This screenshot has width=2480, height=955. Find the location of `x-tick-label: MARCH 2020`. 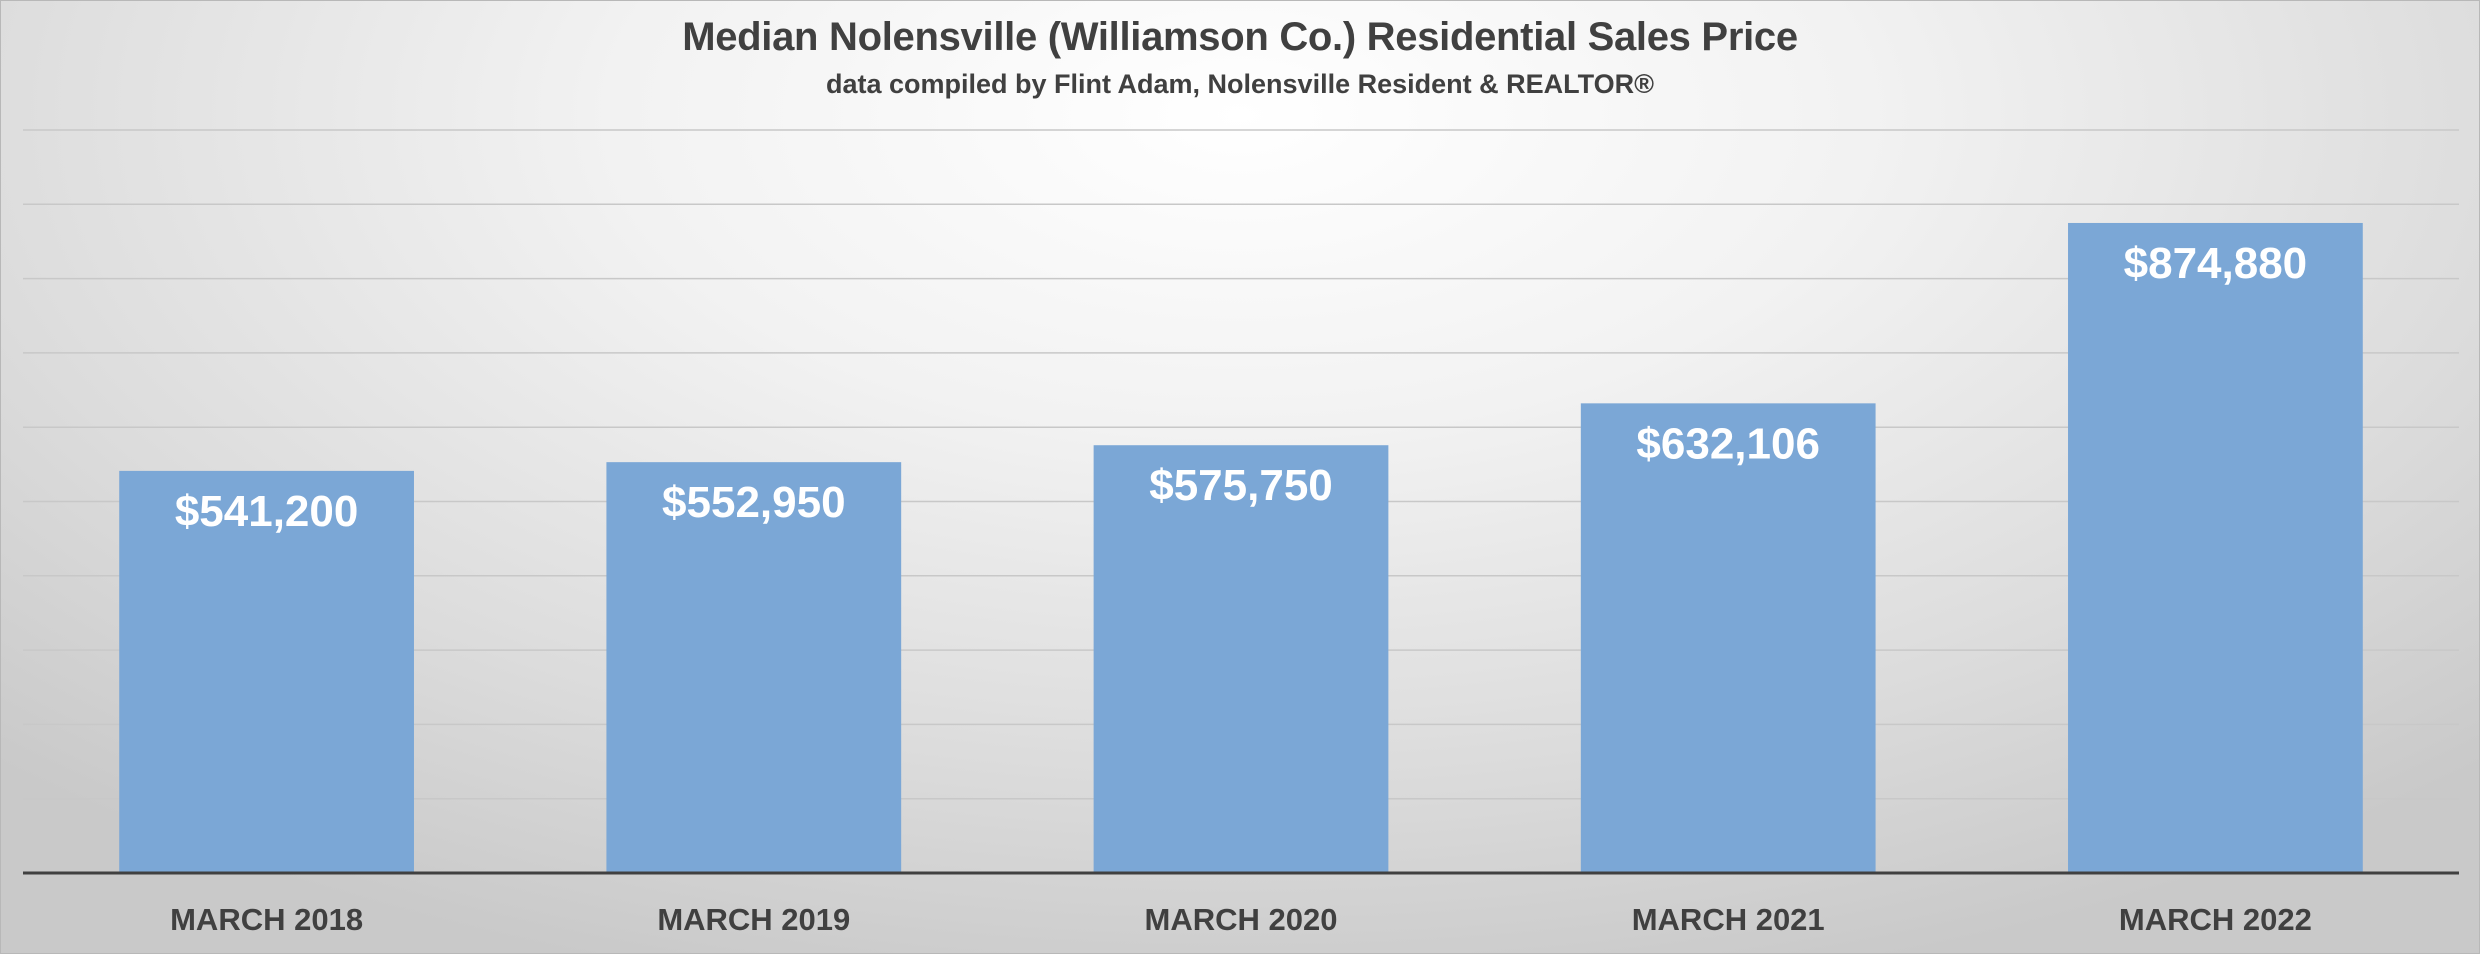

x-tick-label: MARCH 2020 is located at coordinates (1241, 919).